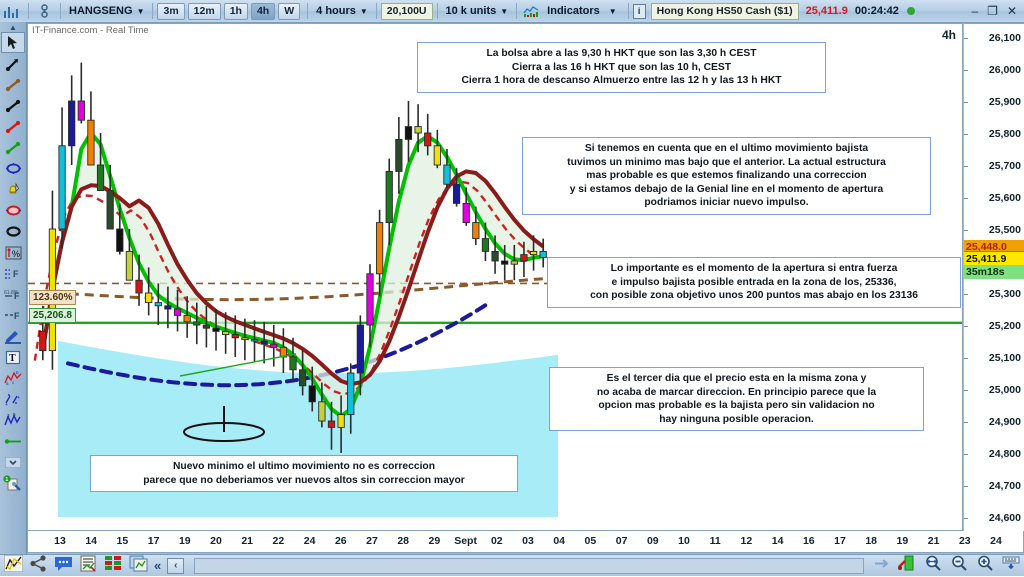 The image size is (1024, 577). Describe the element at coordinates (724, 11) in the screenshot. I see `instrument-chip: Hong Kong HS50 Cash ($1)` at that location.